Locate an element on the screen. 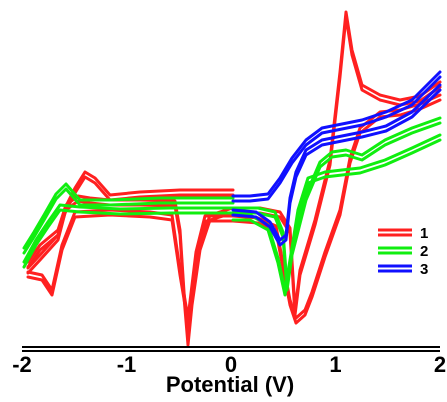  legend-label-1: 1 is located at coordinates (424, 233).